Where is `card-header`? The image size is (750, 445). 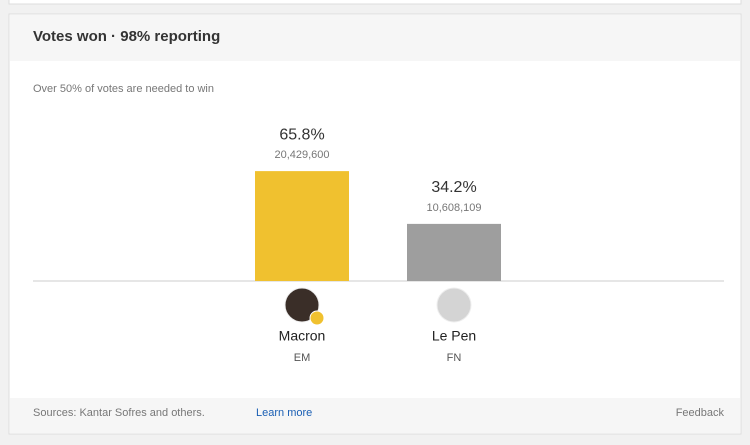
card-header is located at coordinates (375, 38).